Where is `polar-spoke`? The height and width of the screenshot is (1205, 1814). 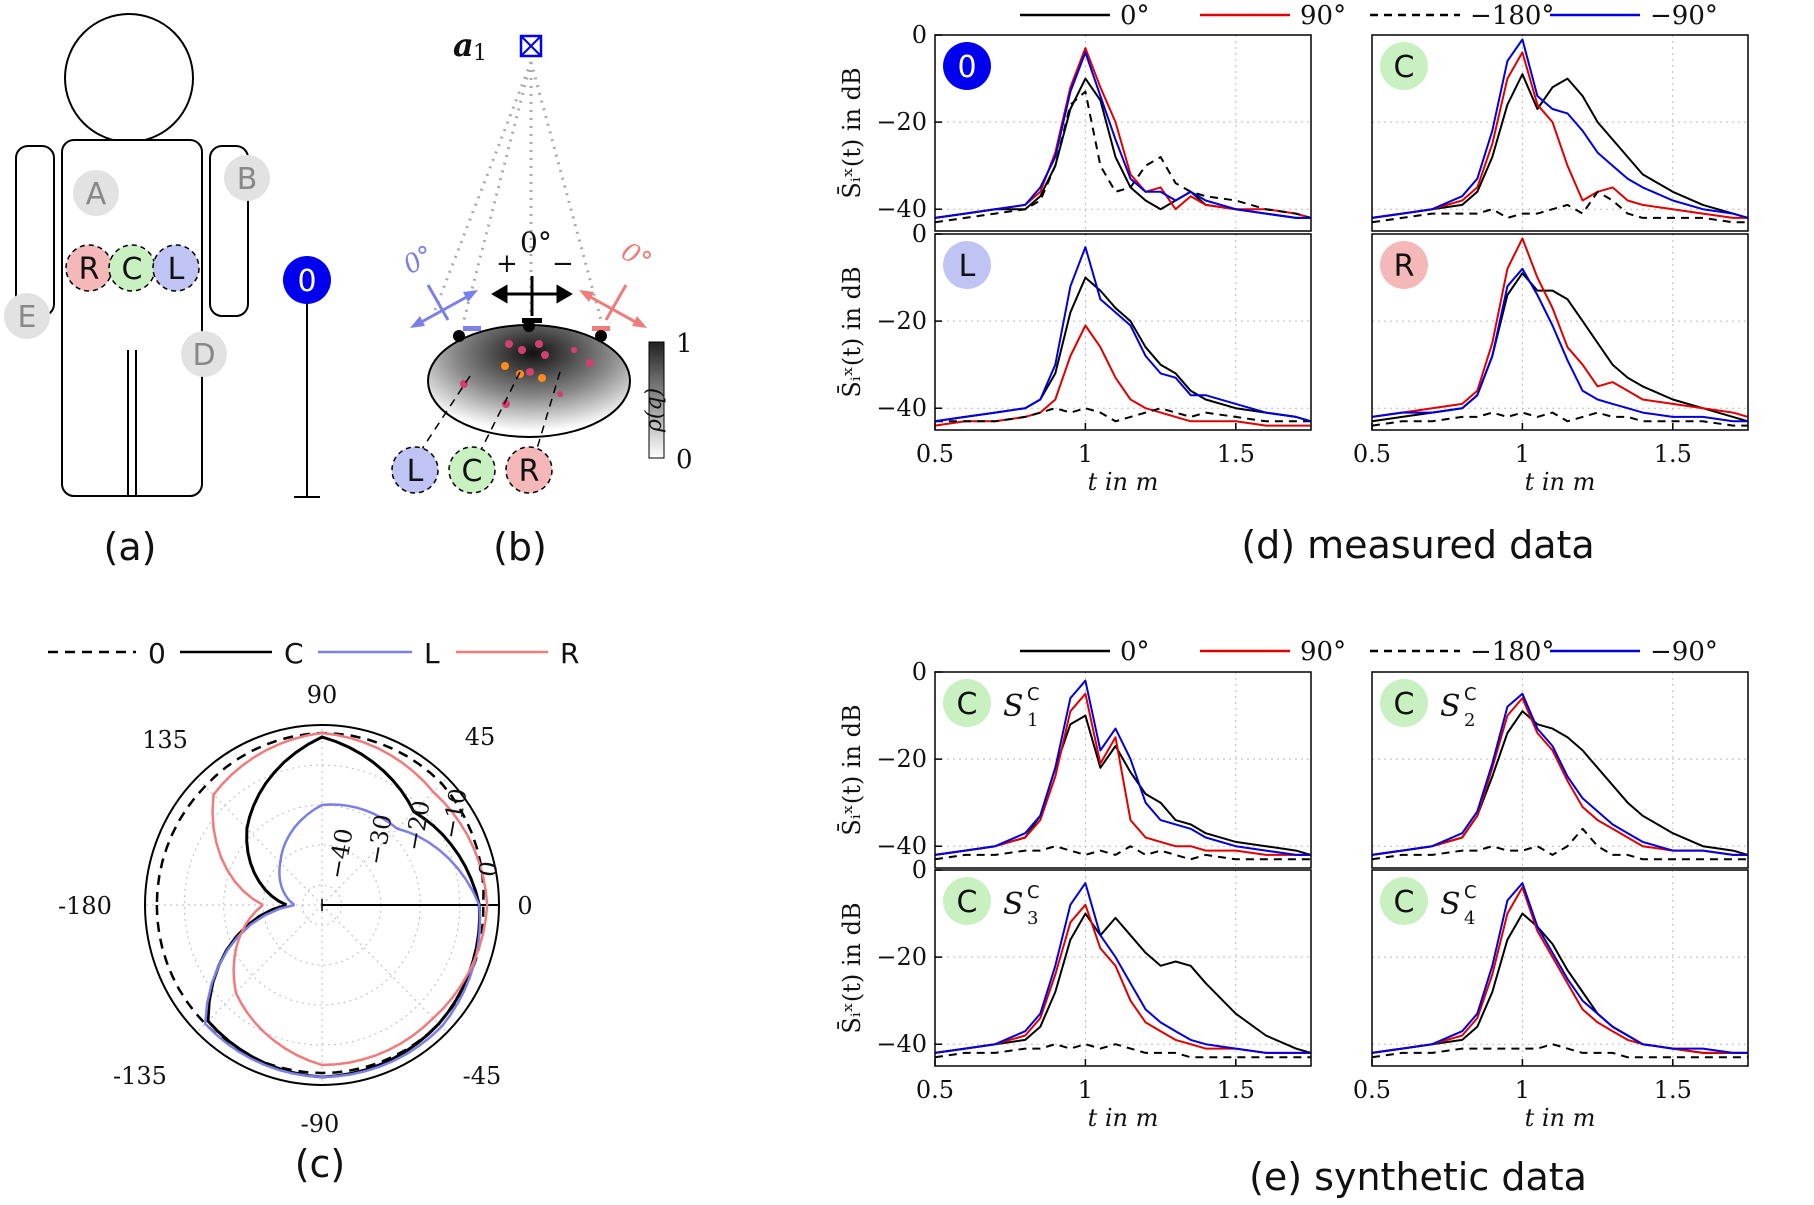
polar-spoke is located at coordinates (259, 968).